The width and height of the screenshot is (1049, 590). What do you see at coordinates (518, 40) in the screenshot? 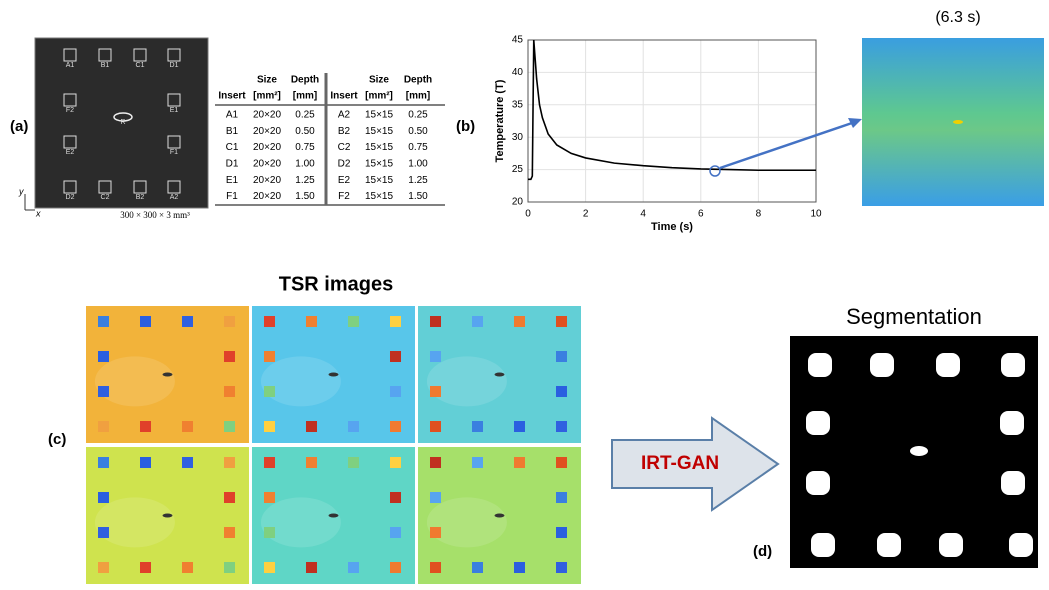
I see `y-tick-label: 45` at bounding box center [518, 40].